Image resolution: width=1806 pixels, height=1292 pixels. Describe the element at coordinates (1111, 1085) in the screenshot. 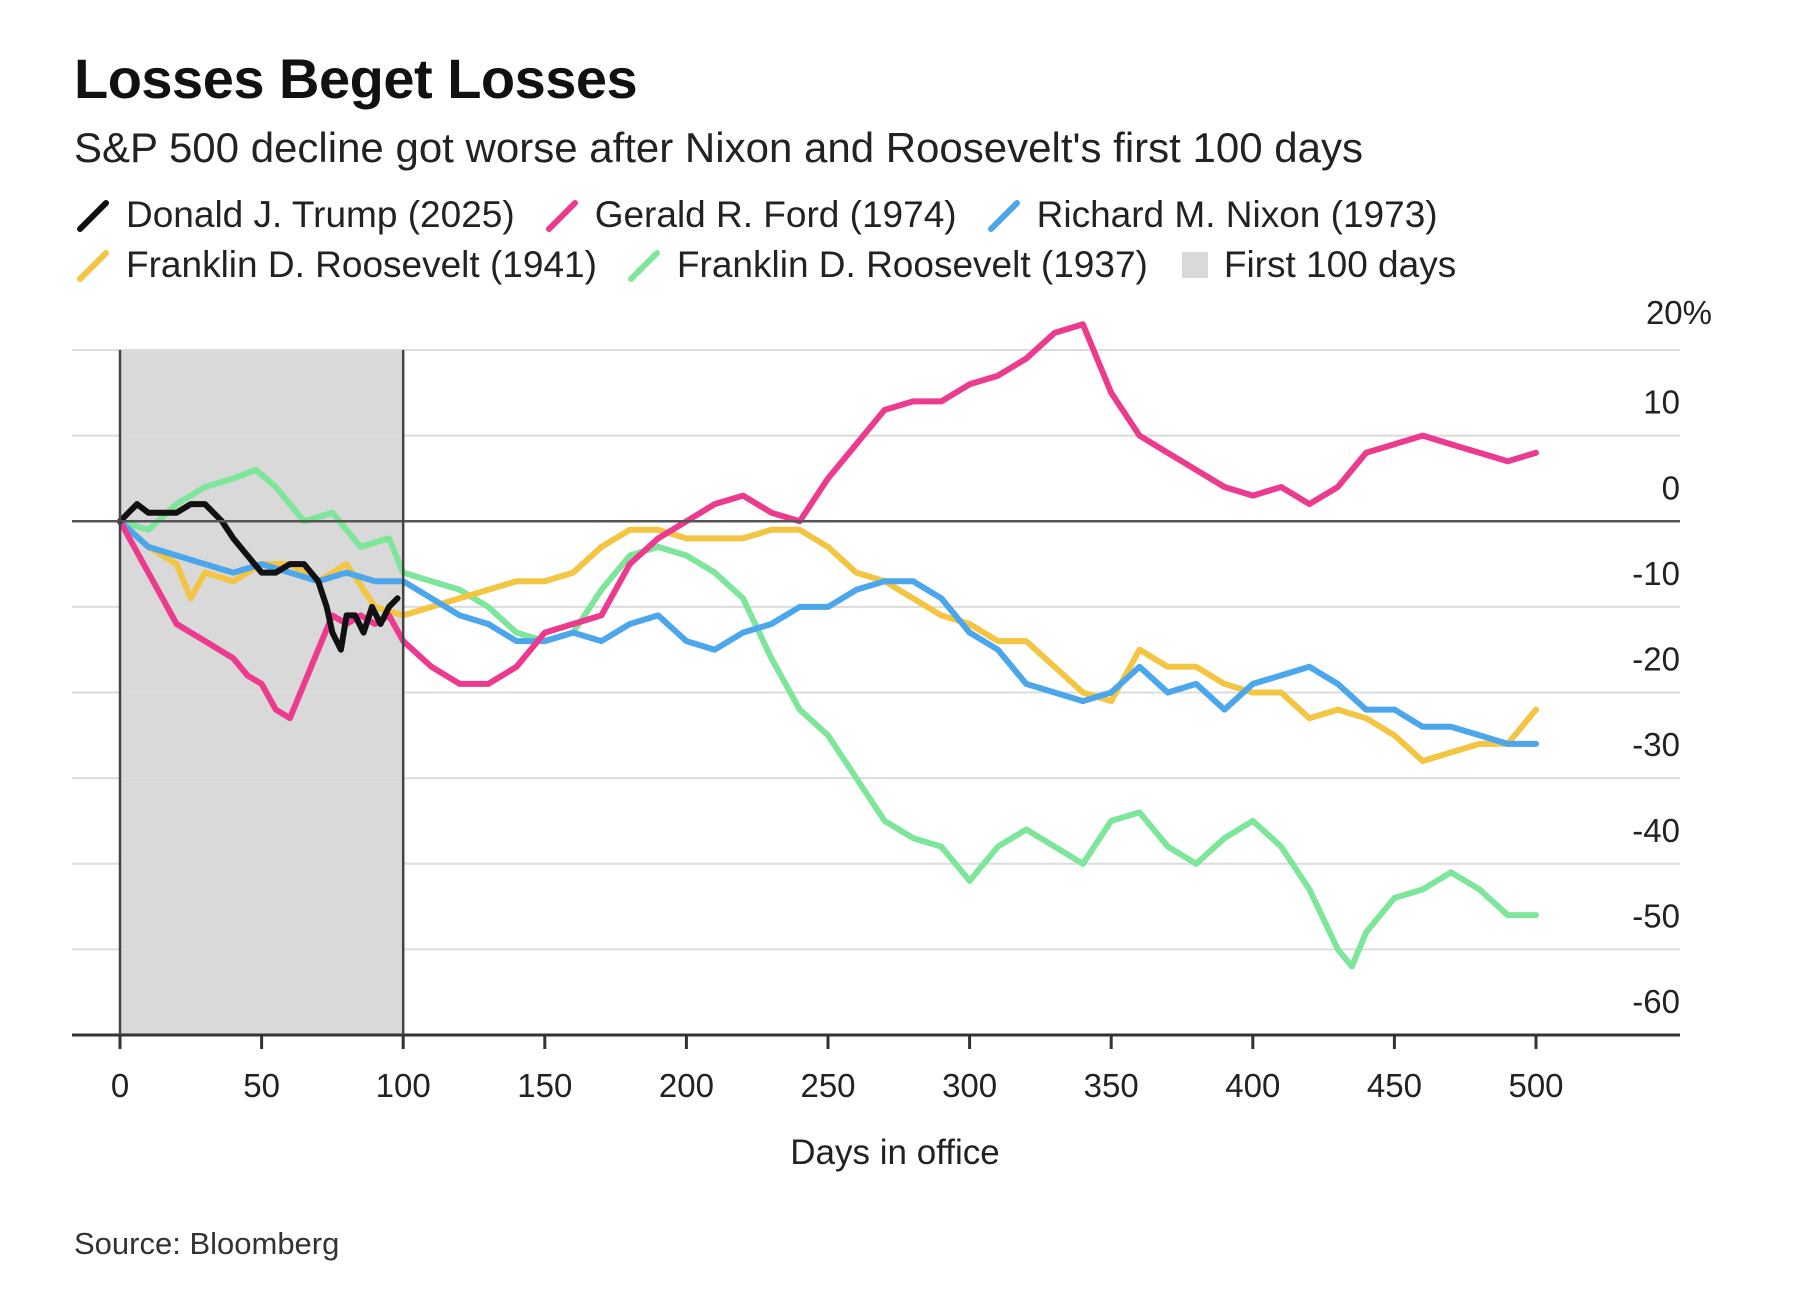

I see `x-tick-label: 350` at that location.